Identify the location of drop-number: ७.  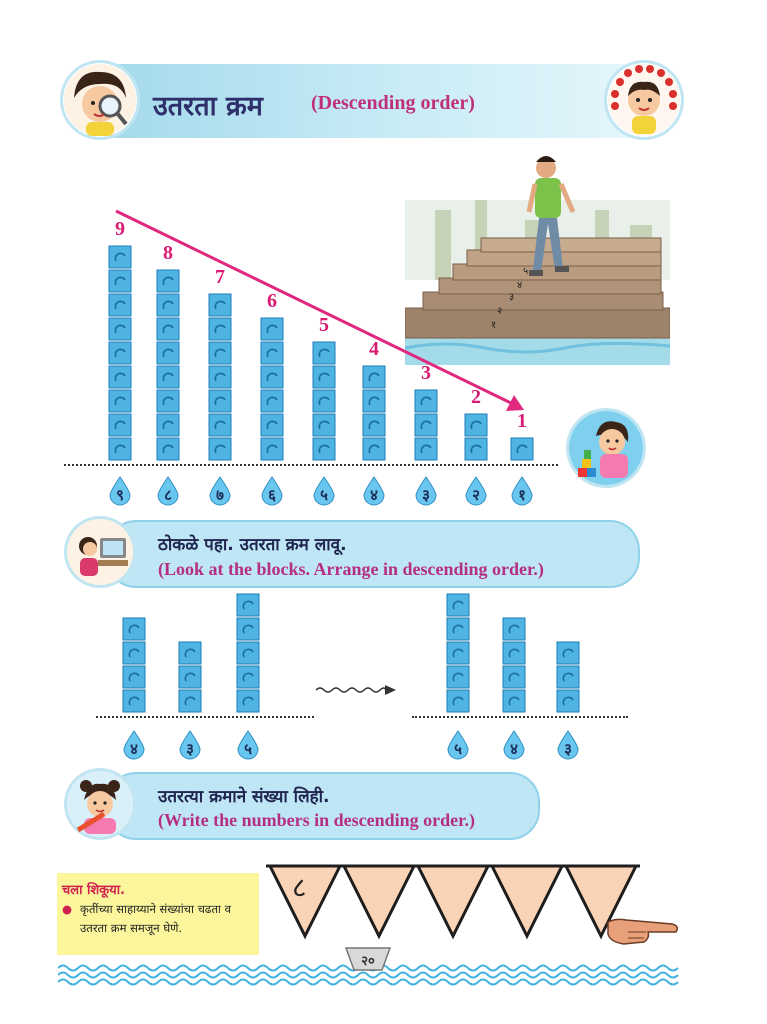
(220, 494).